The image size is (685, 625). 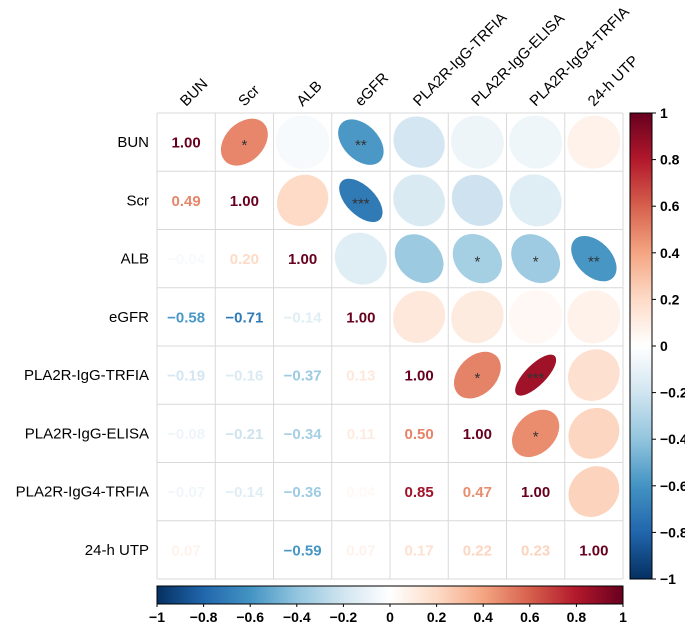 What do you see at coordinates (419, 376) in the screenshot?
I see `value-label-4-4: 1.00` at bounding box center [419, 376].